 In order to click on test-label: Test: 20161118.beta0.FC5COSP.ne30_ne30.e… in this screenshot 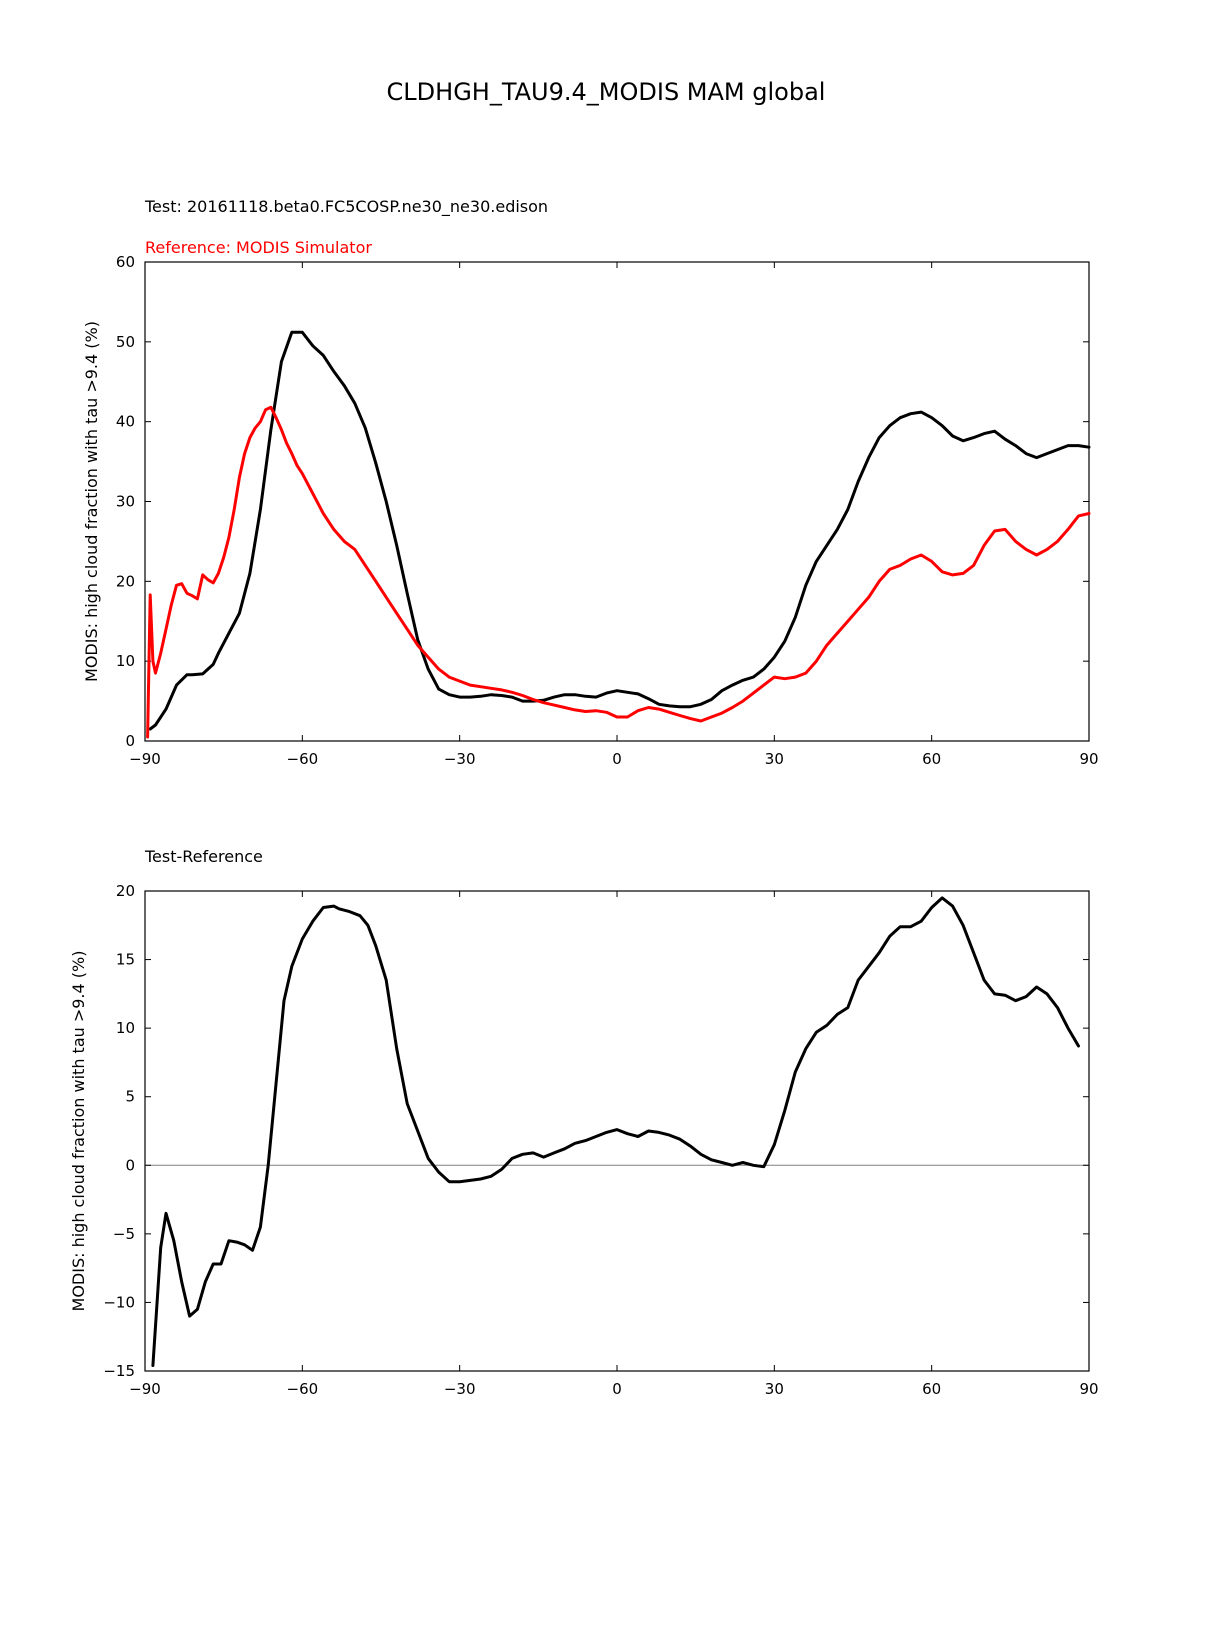, I will do `click(346, 207)`.